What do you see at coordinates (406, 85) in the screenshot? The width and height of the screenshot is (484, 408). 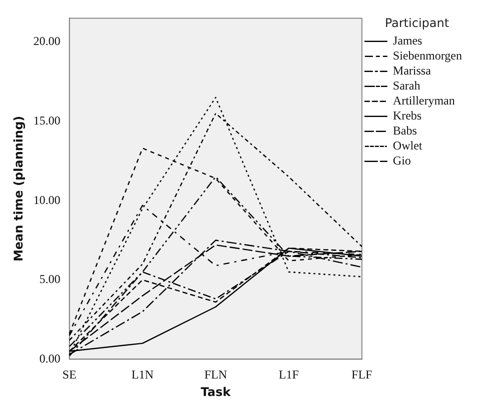 I see `legend-label: Sarah` at bounding box center [406, 85].